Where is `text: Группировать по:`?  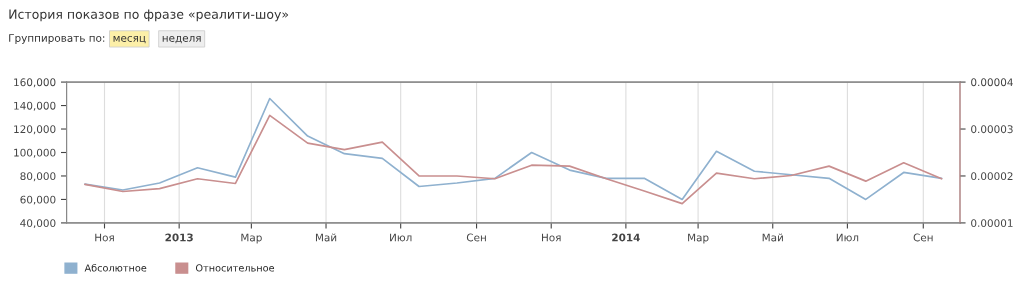
text: Группировать по: is located at coordinates (57, 39).